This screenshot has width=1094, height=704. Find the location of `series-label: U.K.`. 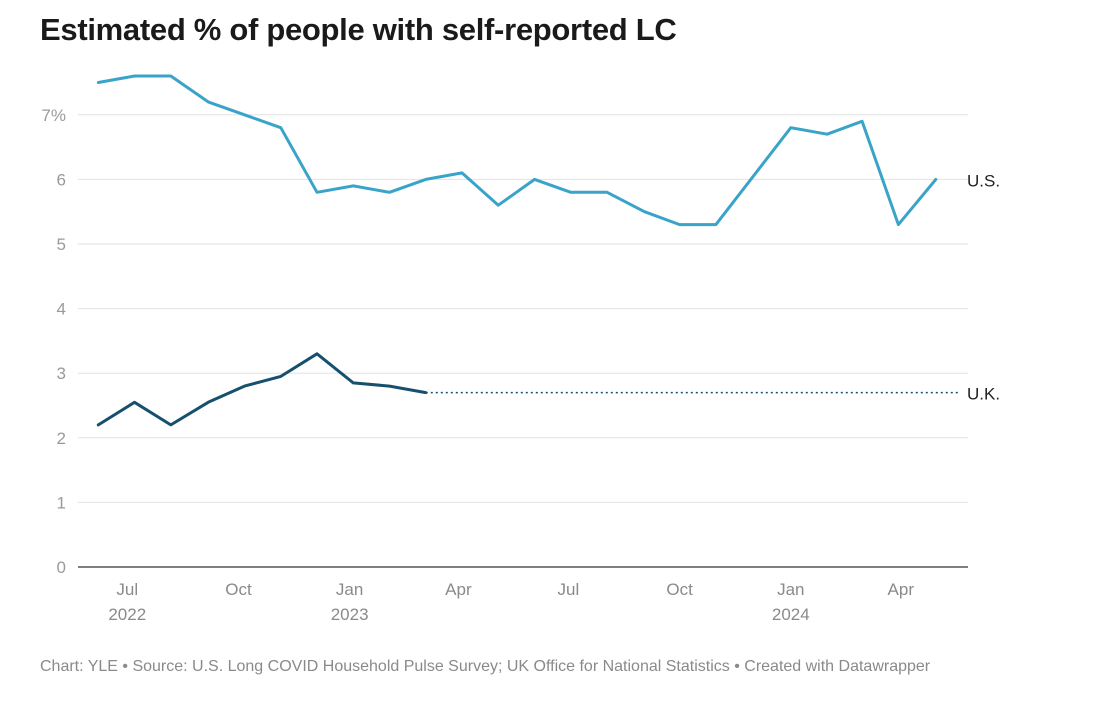

series-label: U.K. is located at coordinates (983, 394).